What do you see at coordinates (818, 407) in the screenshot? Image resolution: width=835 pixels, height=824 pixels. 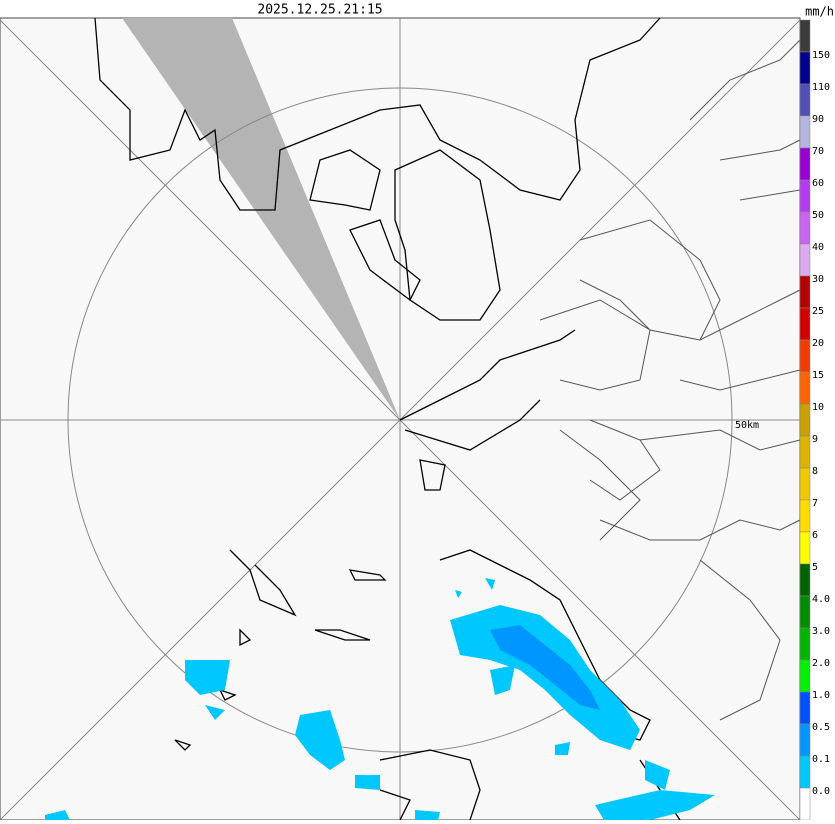 I see `legend-label: 10` at bounding box center [818, 407].